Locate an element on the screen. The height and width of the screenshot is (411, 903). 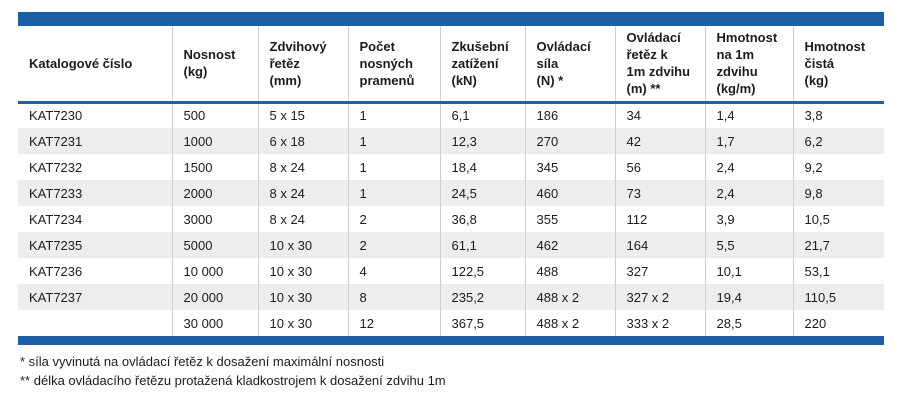
table-cell-katalogove-cislo is located at coordinates (95, 323).